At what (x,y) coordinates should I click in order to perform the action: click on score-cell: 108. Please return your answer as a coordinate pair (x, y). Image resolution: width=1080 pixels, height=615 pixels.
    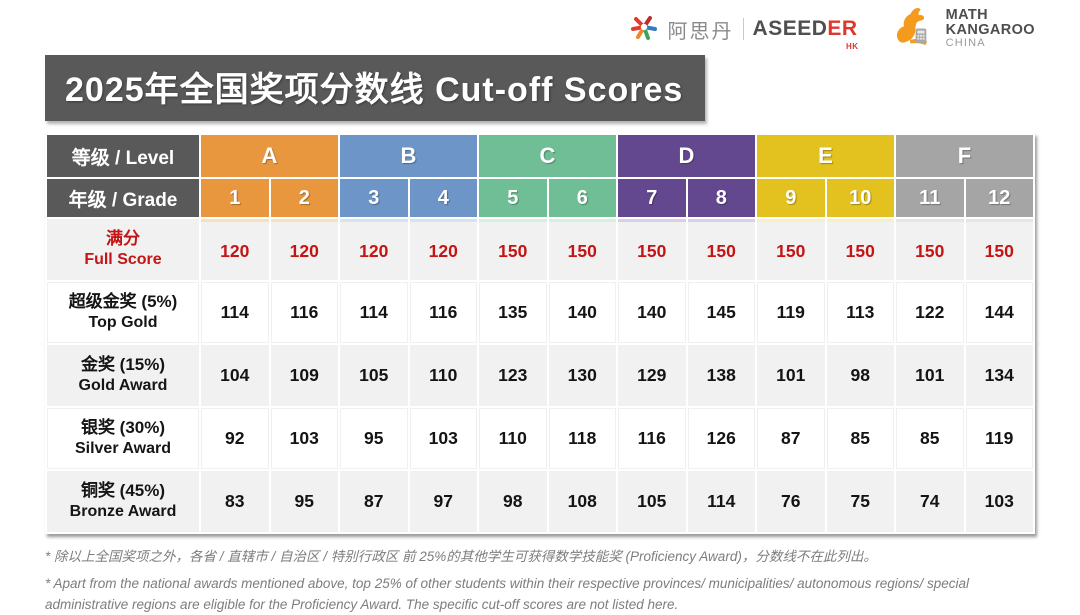
    Looking at the image, I should click on (582, 501).